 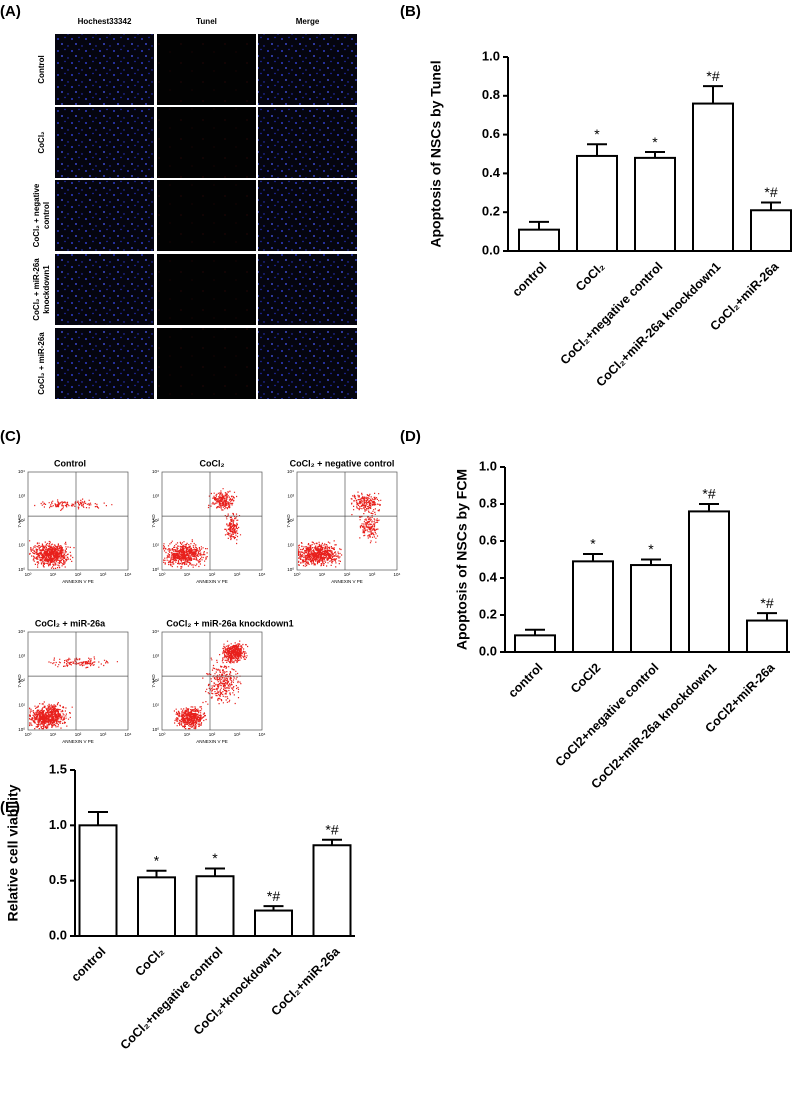 I want to click on y-tick-label: 1.5, so click(x=58, y=768).